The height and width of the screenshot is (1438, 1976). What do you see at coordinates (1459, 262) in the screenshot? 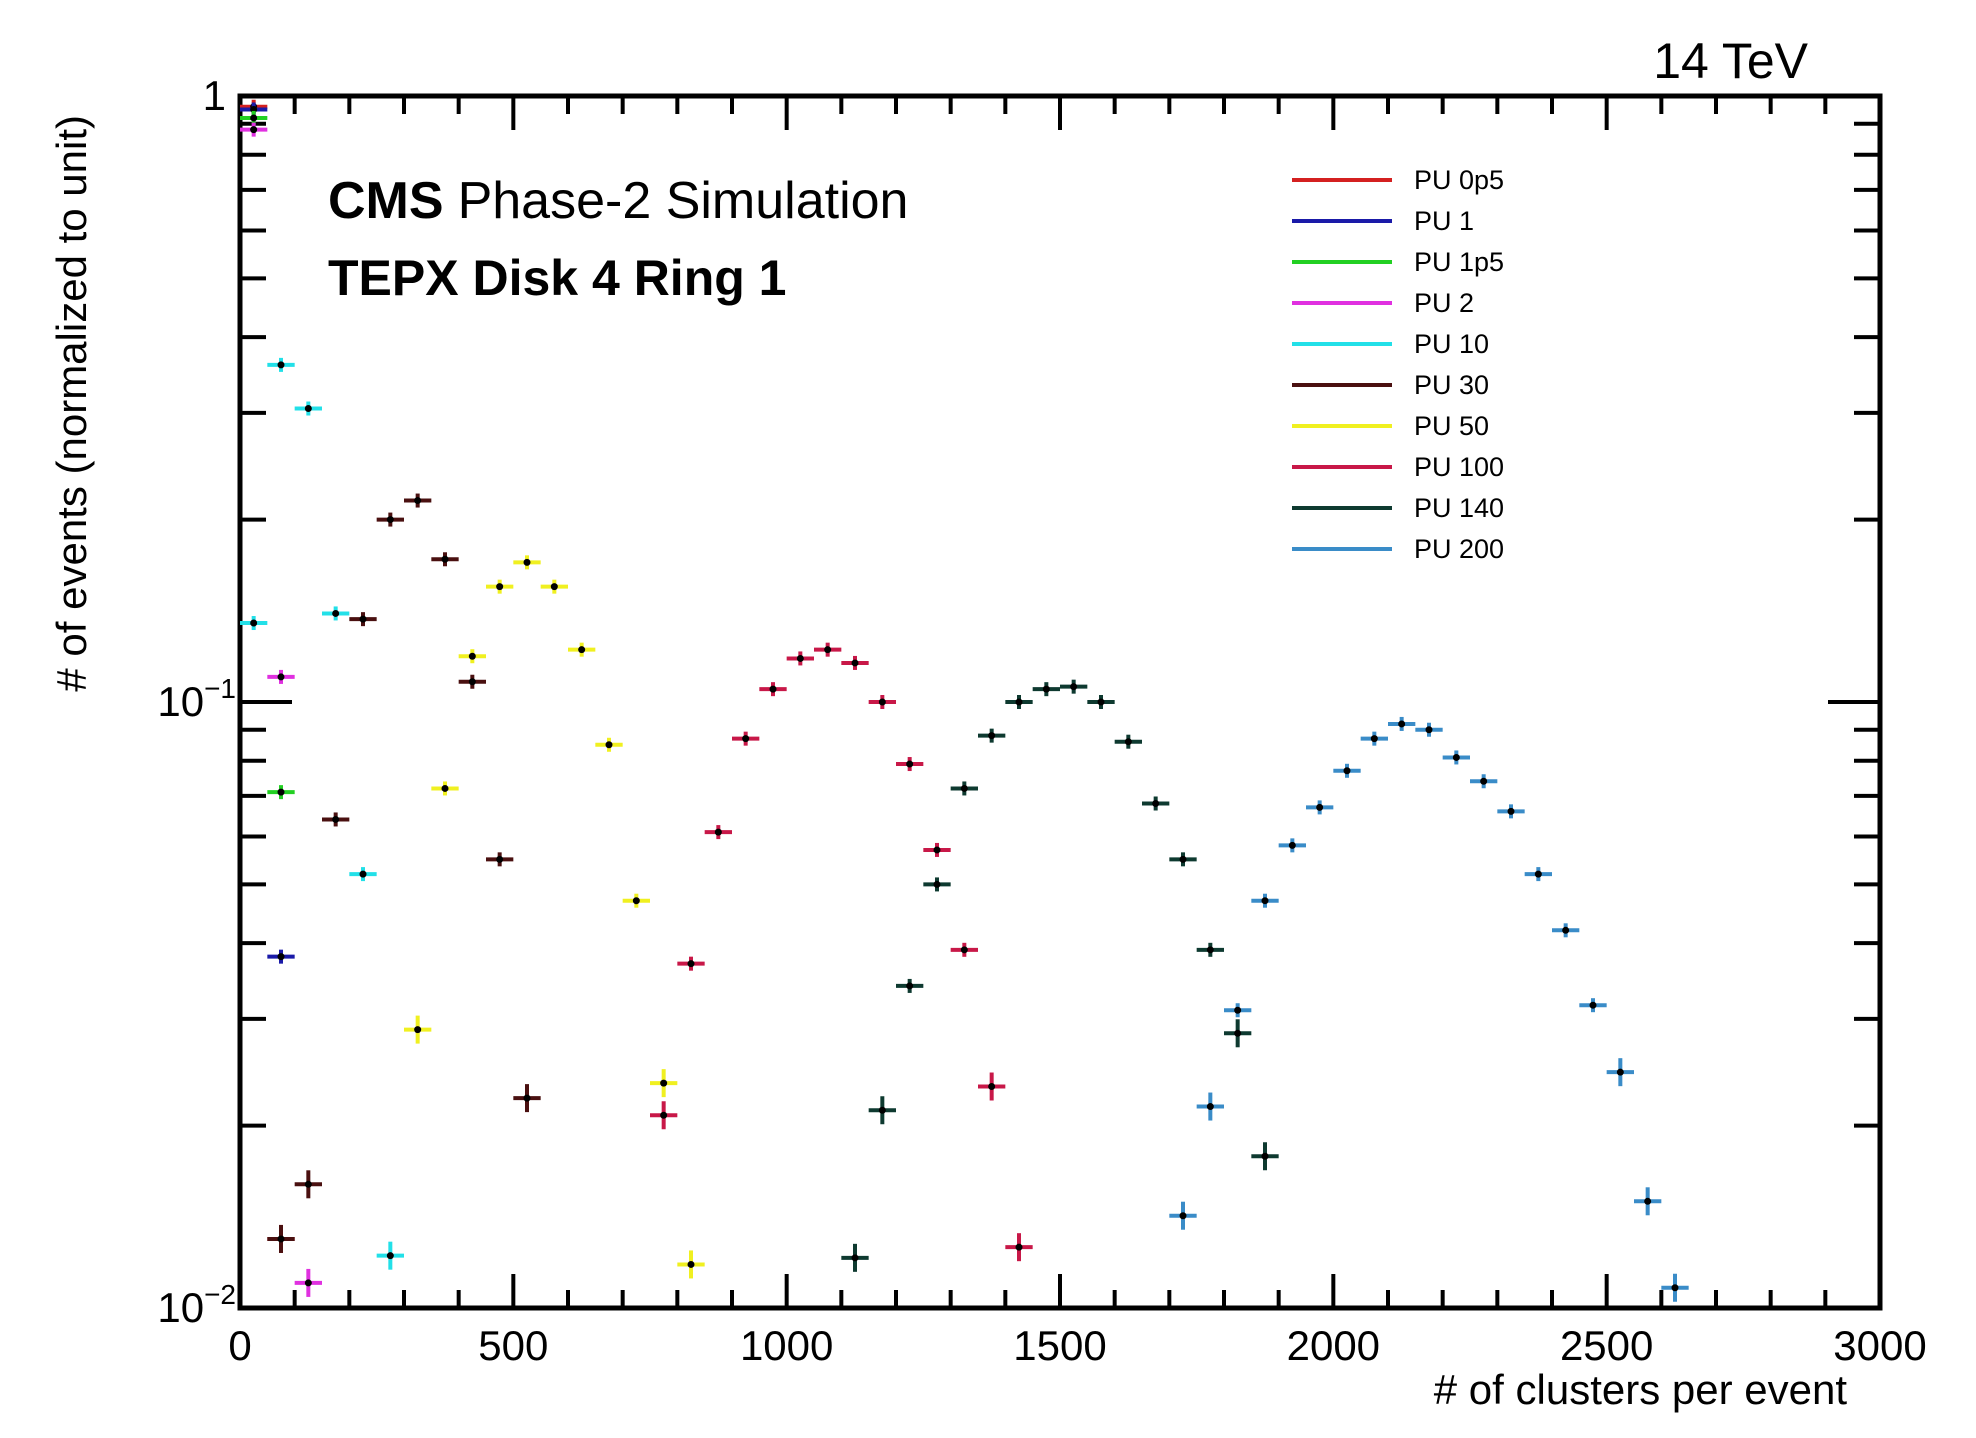
I see `legend-label: PU 1p5` at bounding box center [1459, 262].